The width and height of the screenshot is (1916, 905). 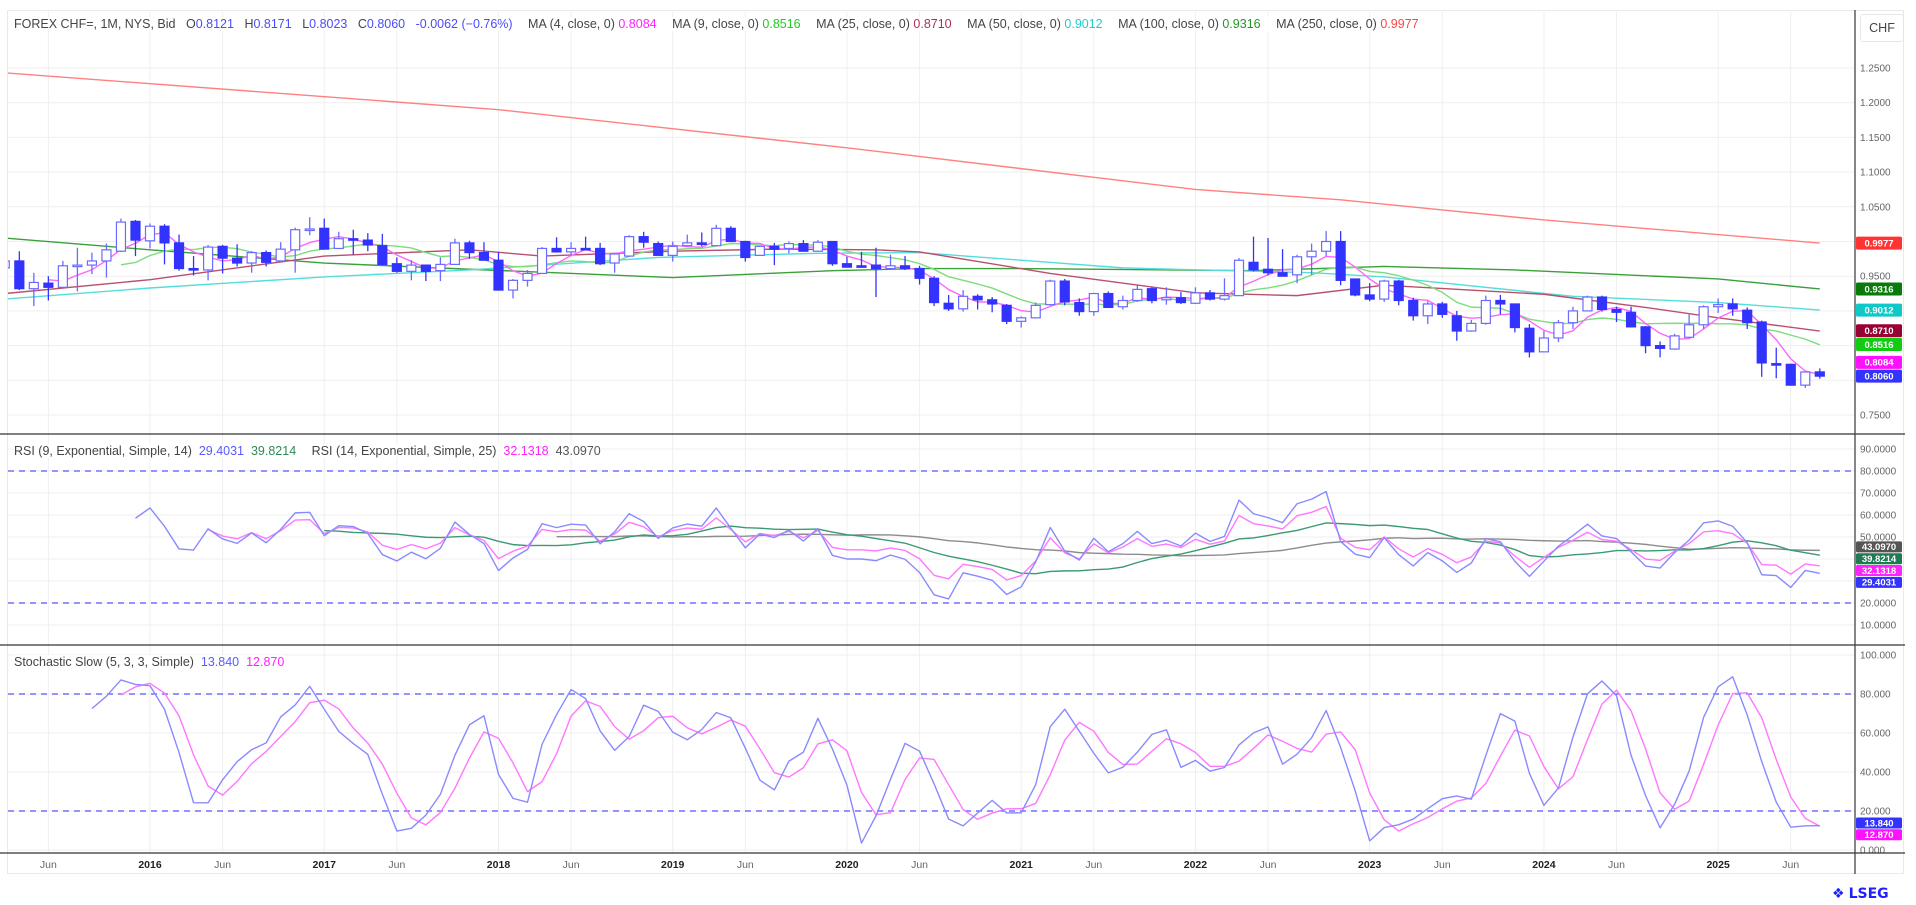 I want to click on price-badge: 0.8516, so click(x=1879, y=344).